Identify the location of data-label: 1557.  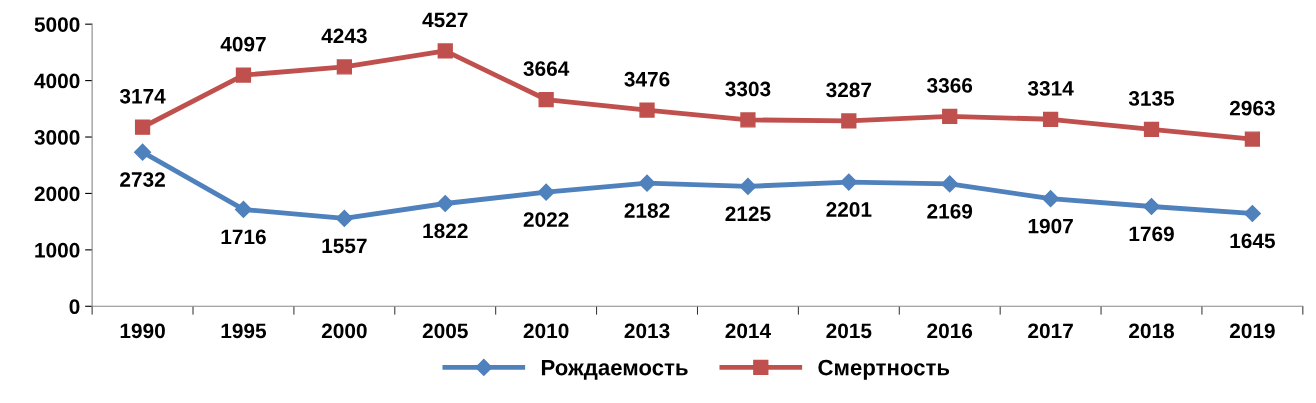
(344, 246).